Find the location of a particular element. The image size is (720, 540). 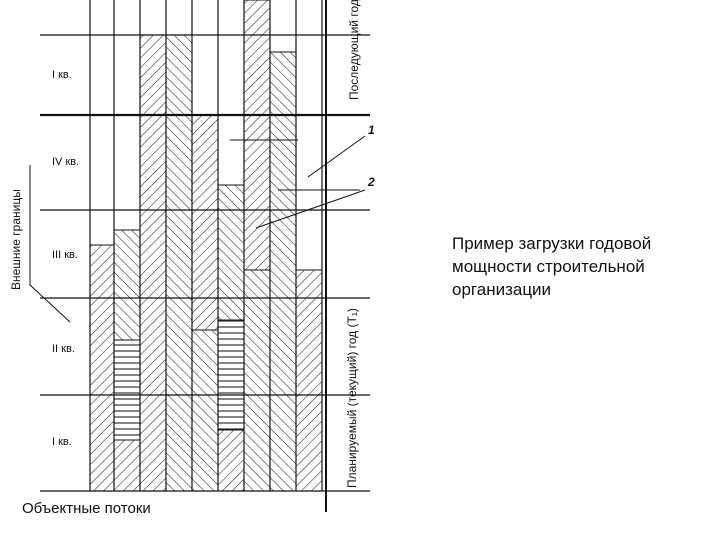

next-year-label: Последующий год (T₁ + 1) is located at coordinates (354, 50).